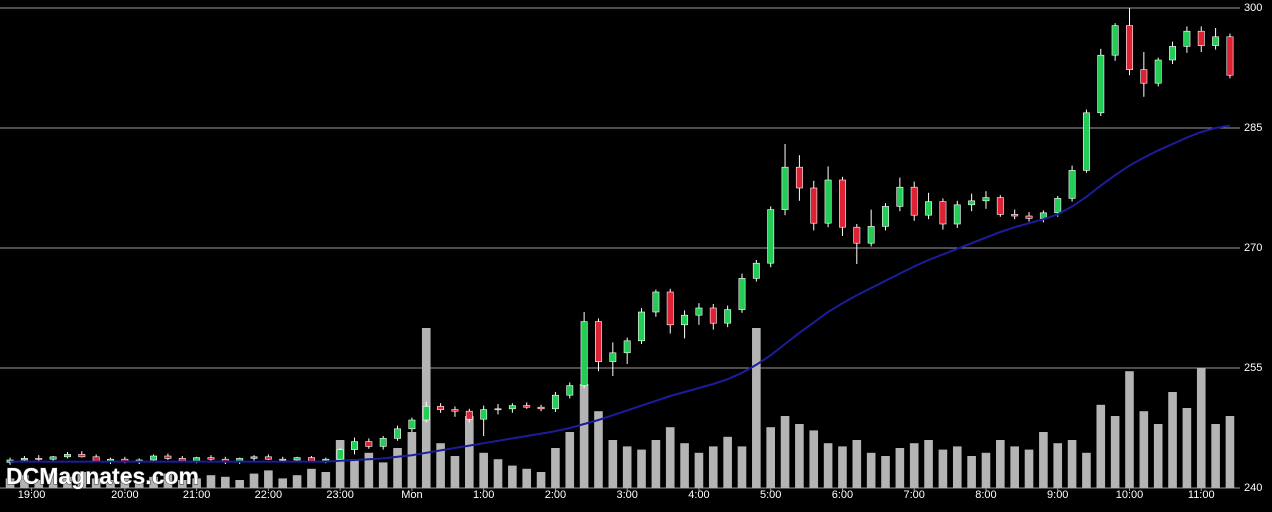  Describe the element at coordinates (698, 495) in the screenshot. I see `x-tick-label: 4:00` at that location.